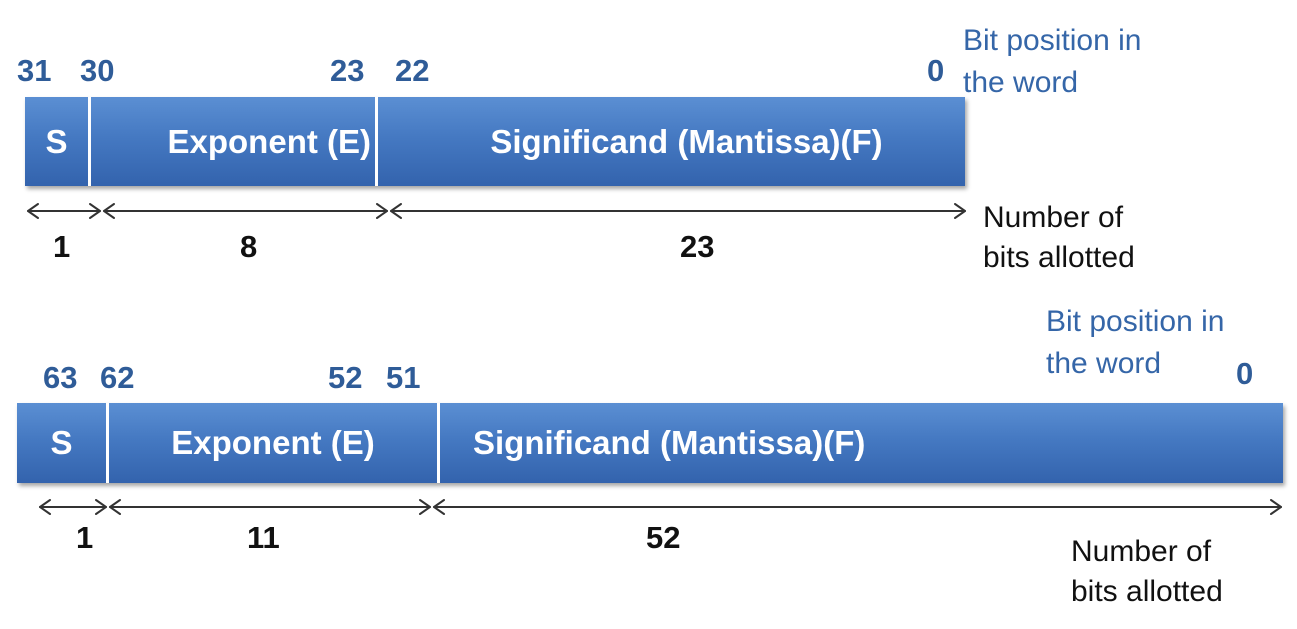  I want to click on double-word-bar: S Exponent (E) Significand (Mantissa)(F), so click(650, 443).